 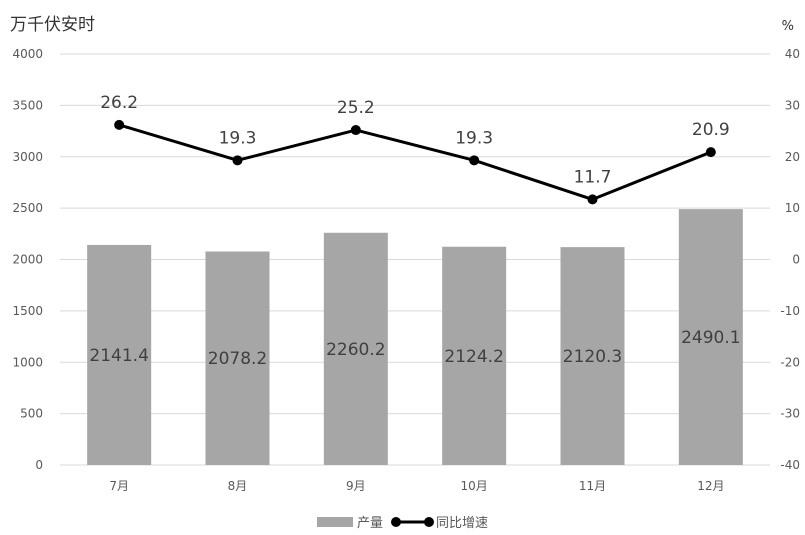 What do you see at coordinates (27, 157) in the screenshot?
I see `left-tick-label: 3000` at bounding box center [27, 157].